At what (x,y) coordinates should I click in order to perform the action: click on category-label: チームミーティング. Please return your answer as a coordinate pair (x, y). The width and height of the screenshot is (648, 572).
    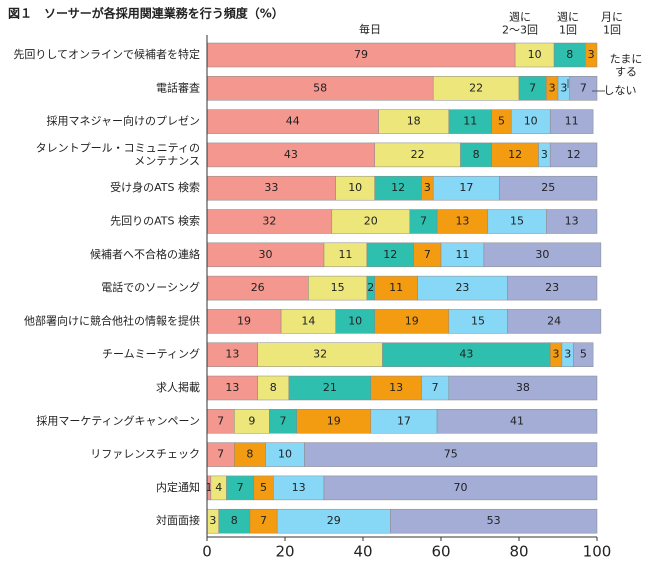
    Looking at the image, I should click on (151, 354).